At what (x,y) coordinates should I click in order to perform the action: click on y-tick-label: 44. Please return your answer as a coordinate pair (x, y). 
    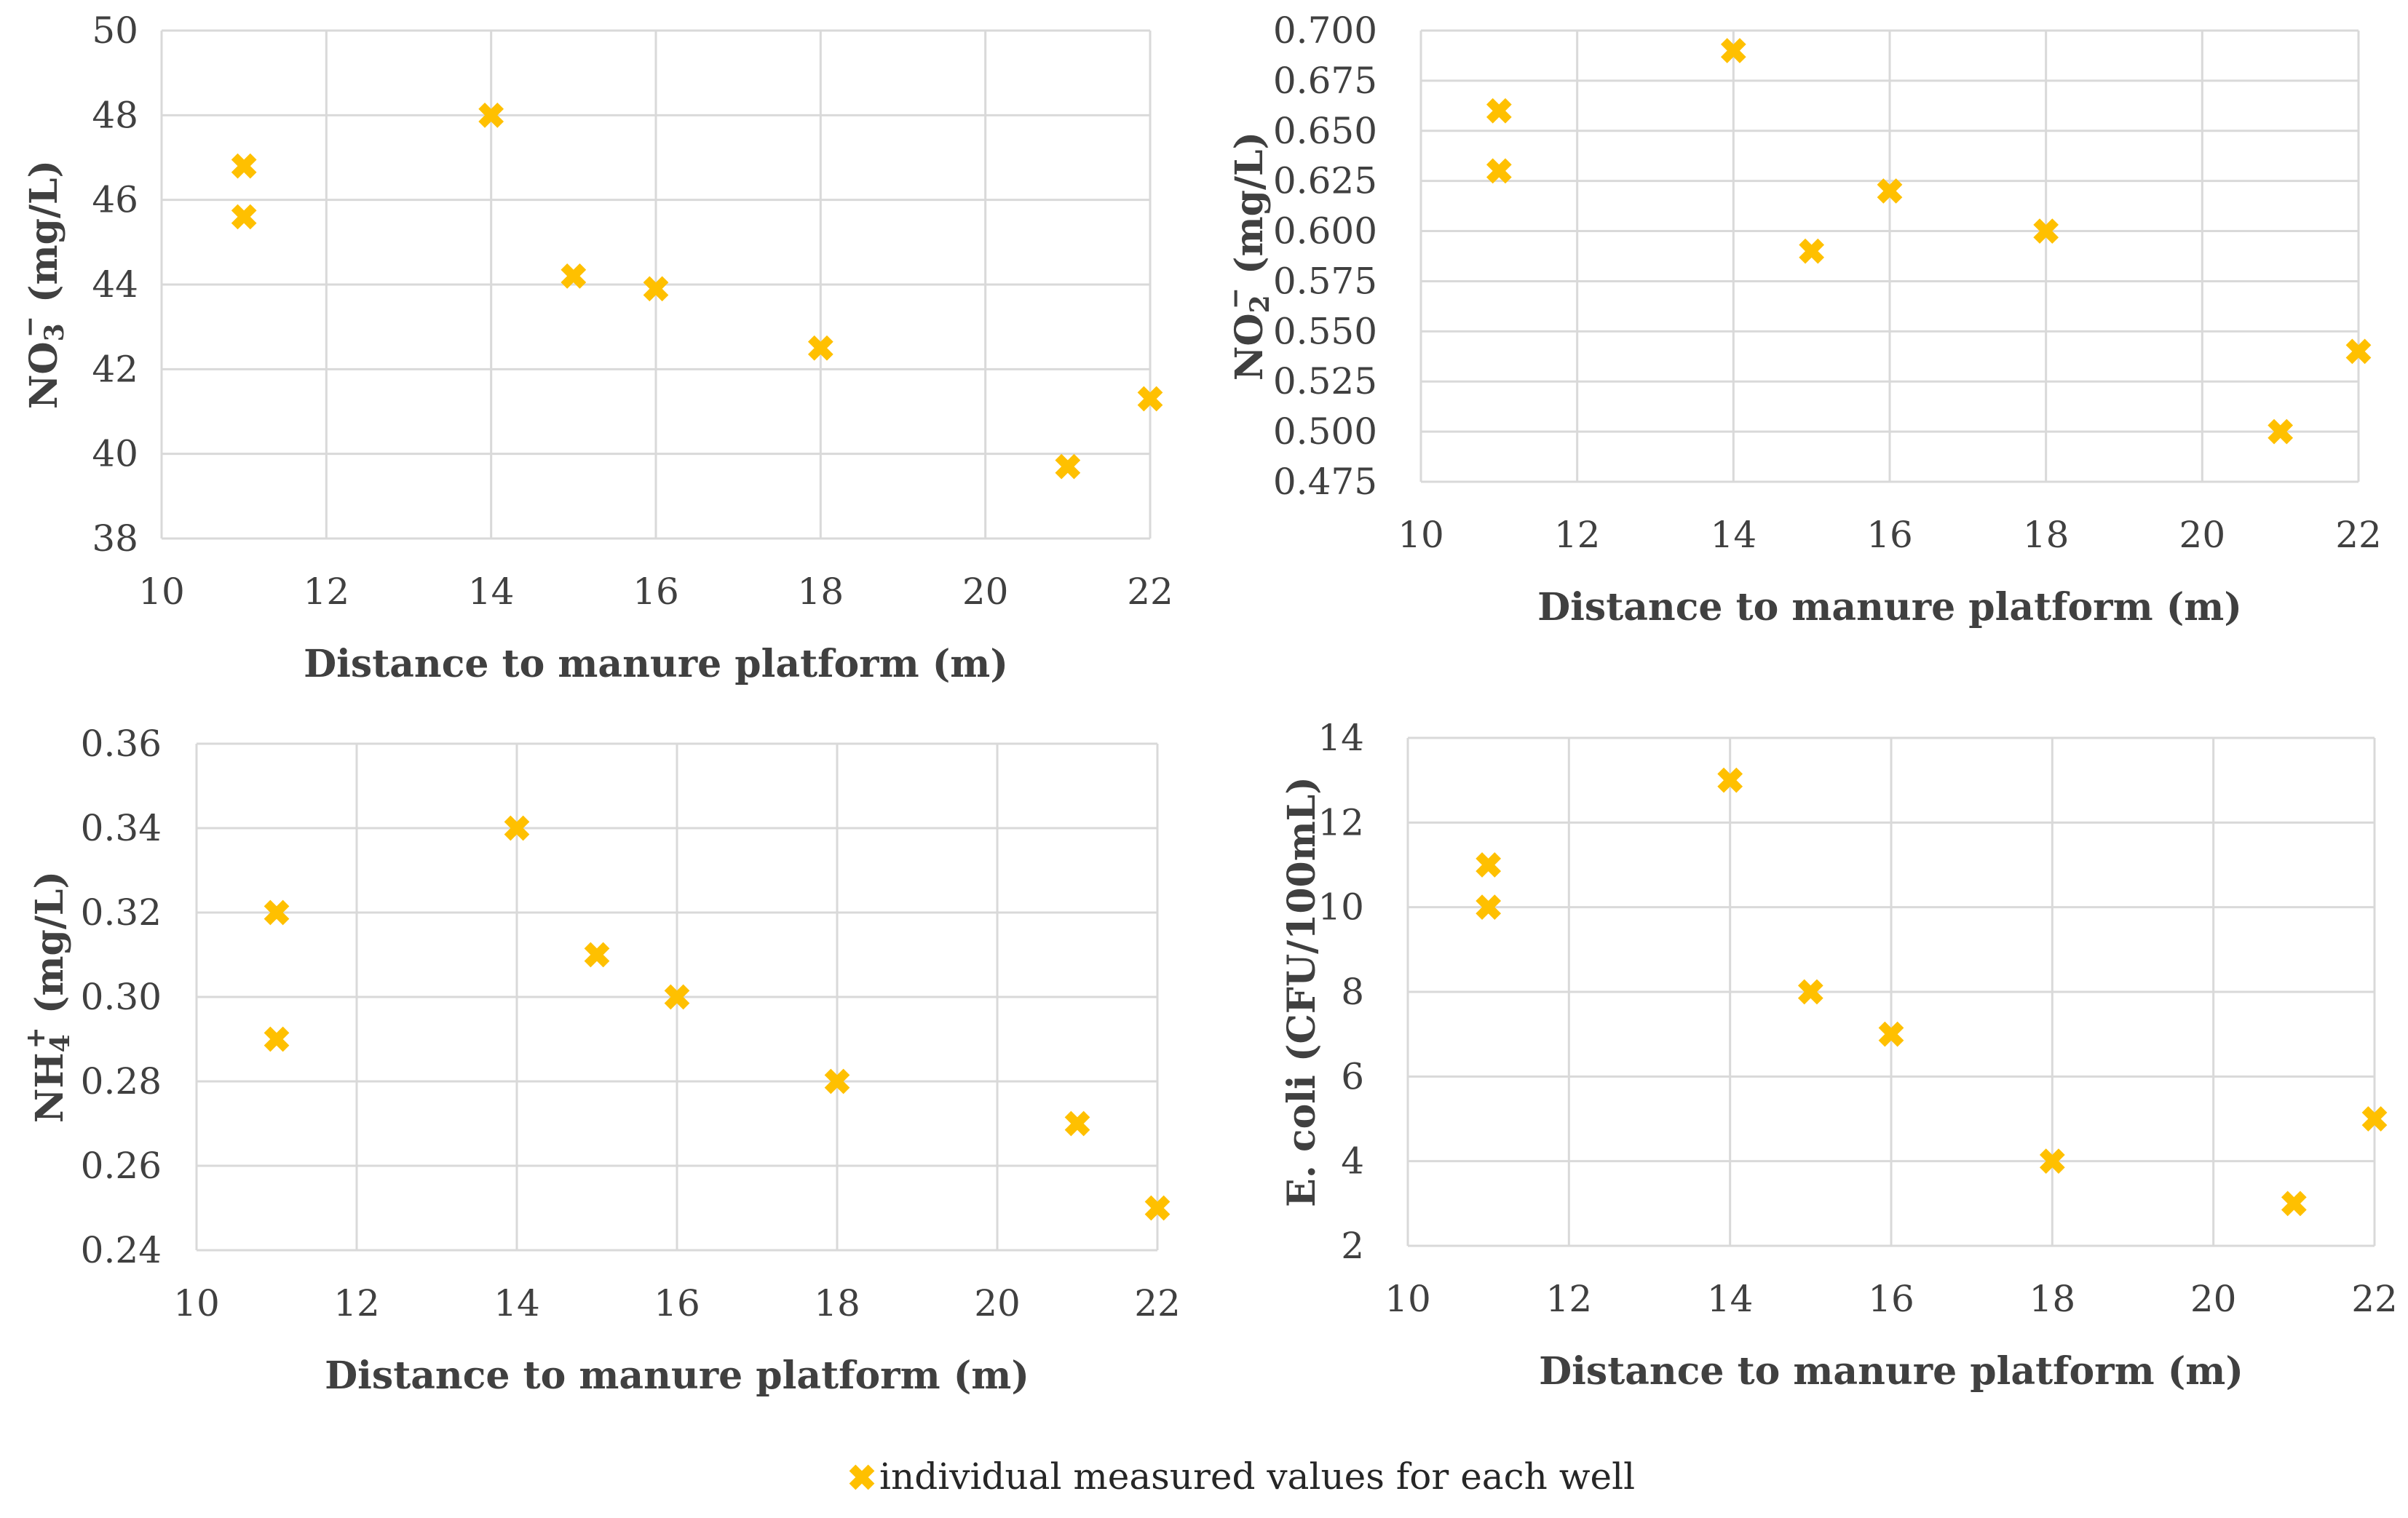
    Looking at the image, I should click on (115, 284).